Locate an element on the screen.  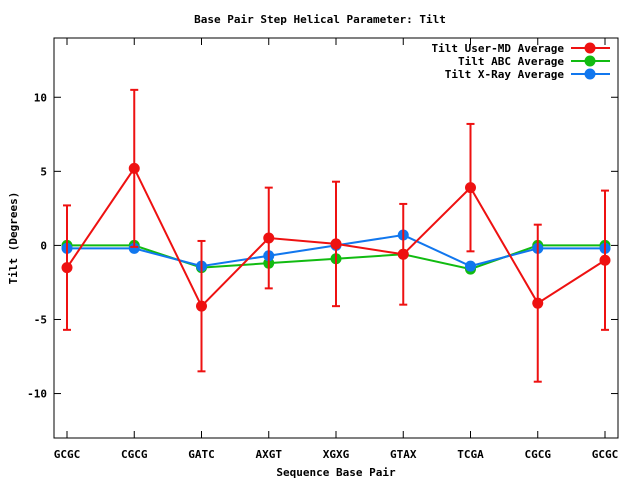
x-tick-label: TCGA is located at coordinates (470, 454).